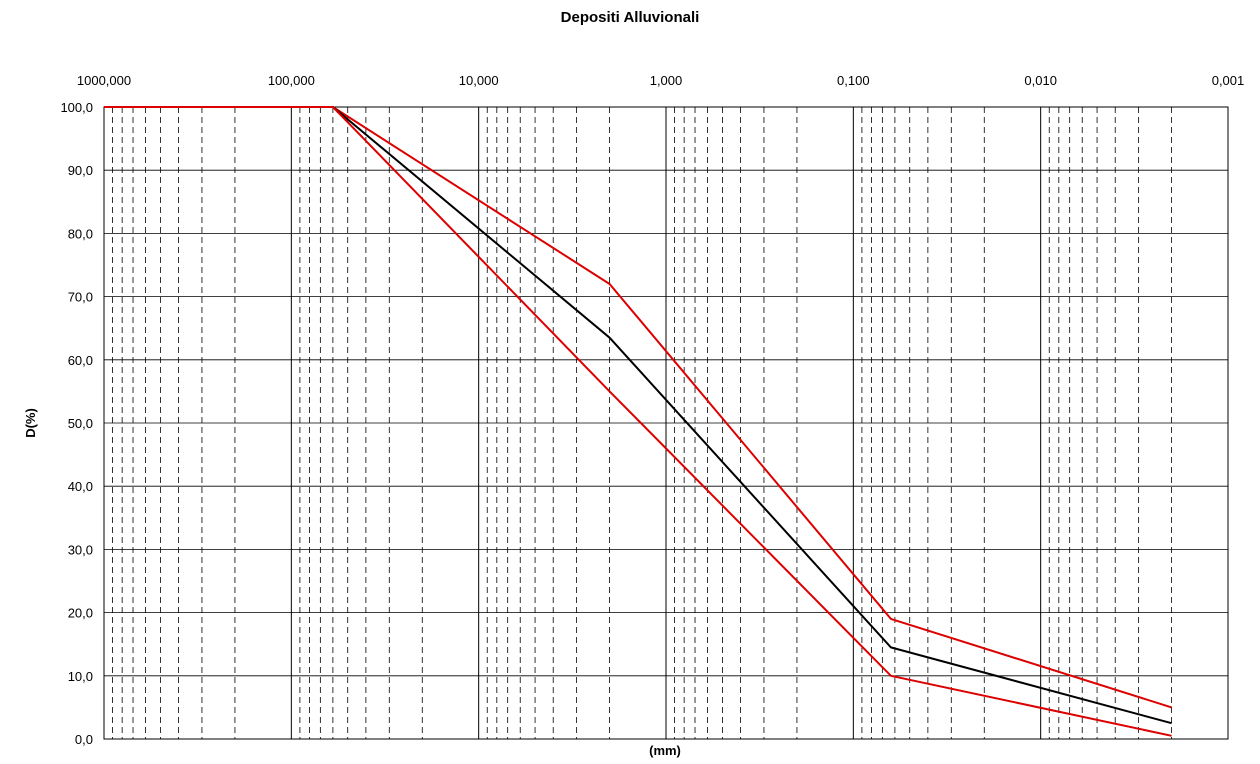 The height and width of the screenshot is (764, 1260). I want to click on x-tick-label: 100,000, so click(291, 80).